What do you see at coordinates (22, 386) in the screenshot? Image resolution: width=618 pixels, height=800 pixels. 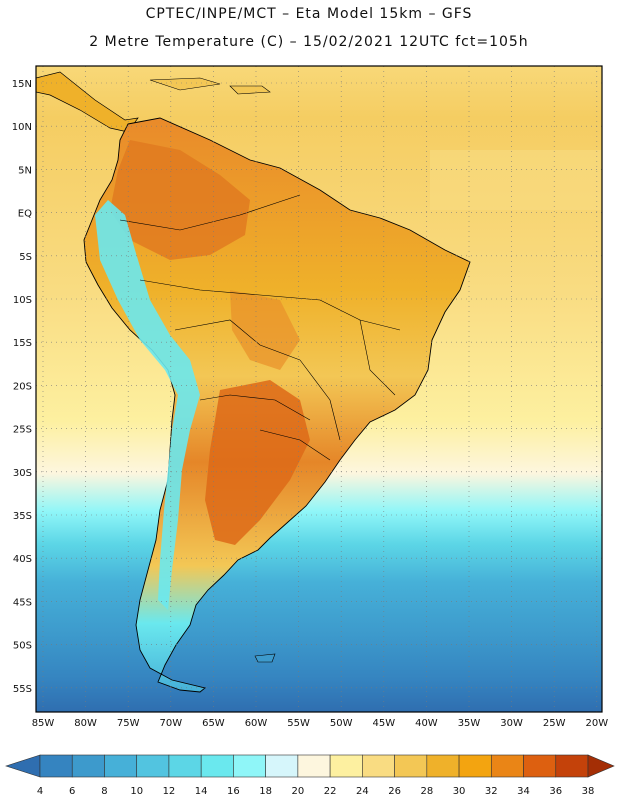 I see `lat-label: 20S` at bounding box center [22, 386].